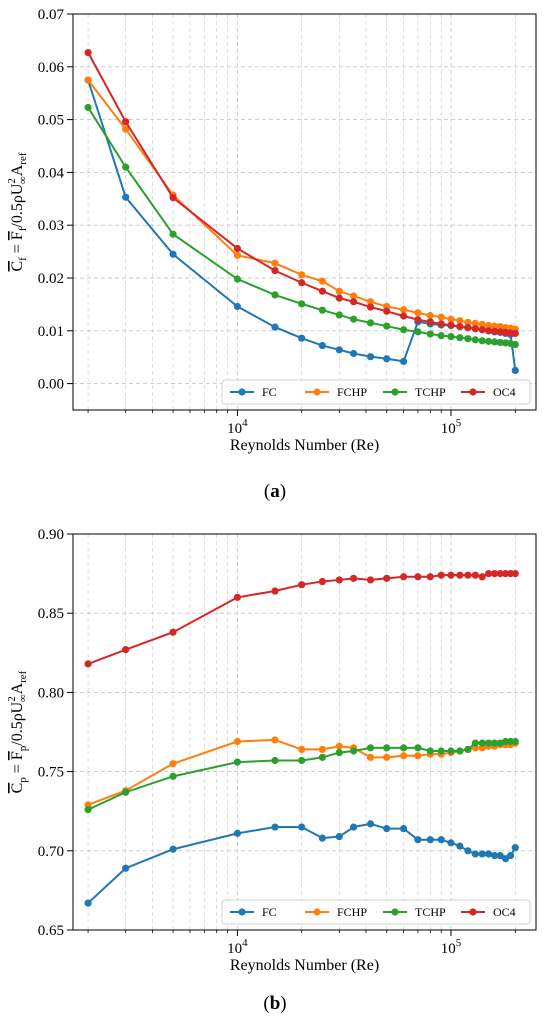  I want to click on chart-b-legend-label-fchp: FCHP, so click(352, 912).